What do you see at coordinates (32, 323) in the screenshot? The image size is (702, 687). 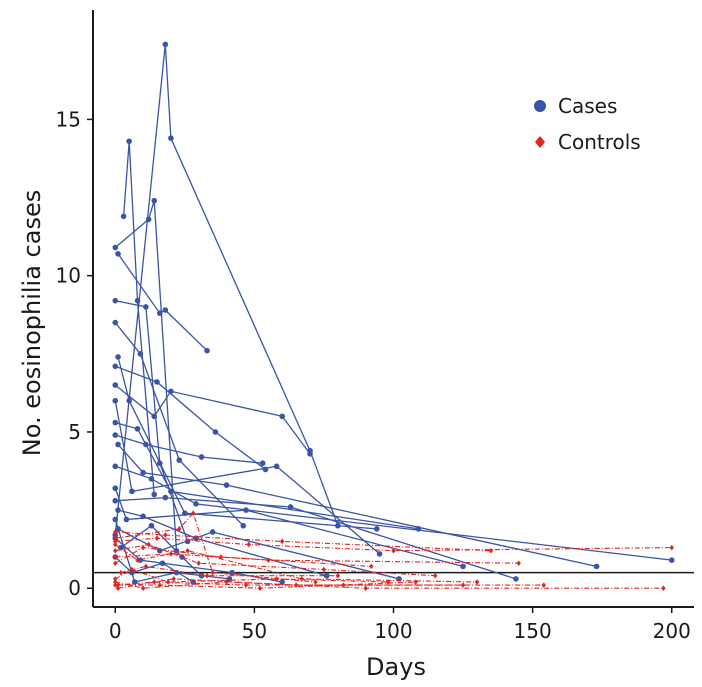 I see `y-axis-title: No. eosinophilia cases` at bounding box center [32, 323].